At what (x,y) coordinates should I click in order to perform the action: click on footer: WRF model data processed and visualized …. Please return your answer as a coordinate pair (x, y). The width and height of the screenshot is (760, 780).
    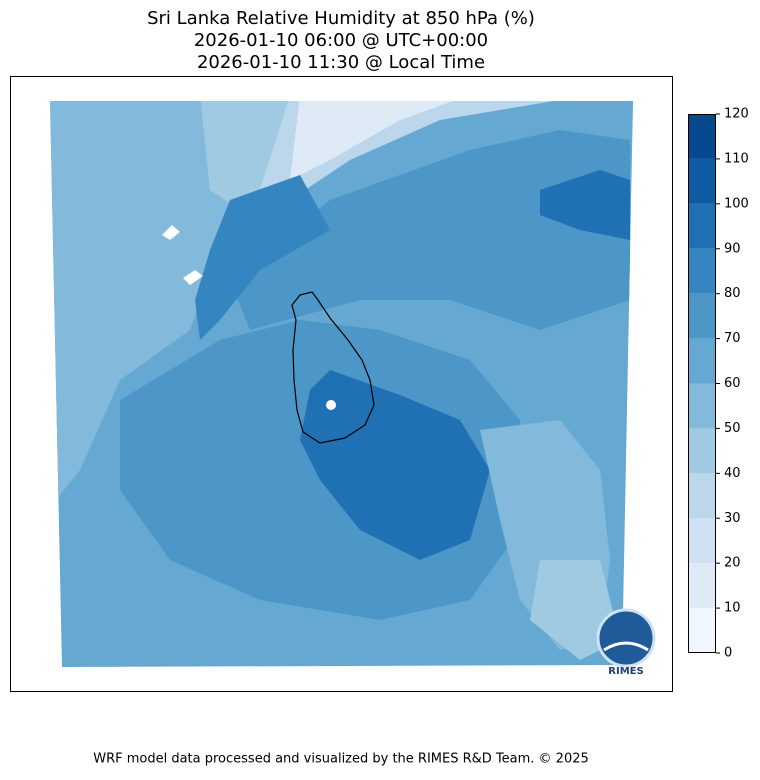
    Looking at the image, I should click on (341, 759).